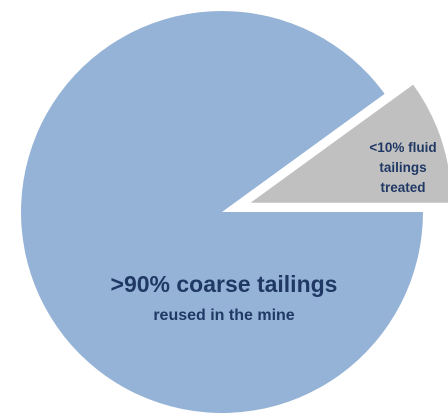 The height and width of the screenshot is (416, 448). What do you see at coordinates (402, 147) in the screenshot?
I see `slice-label-fluid-tailings-line1: <10% fluid` at bounding box center [402, 147].